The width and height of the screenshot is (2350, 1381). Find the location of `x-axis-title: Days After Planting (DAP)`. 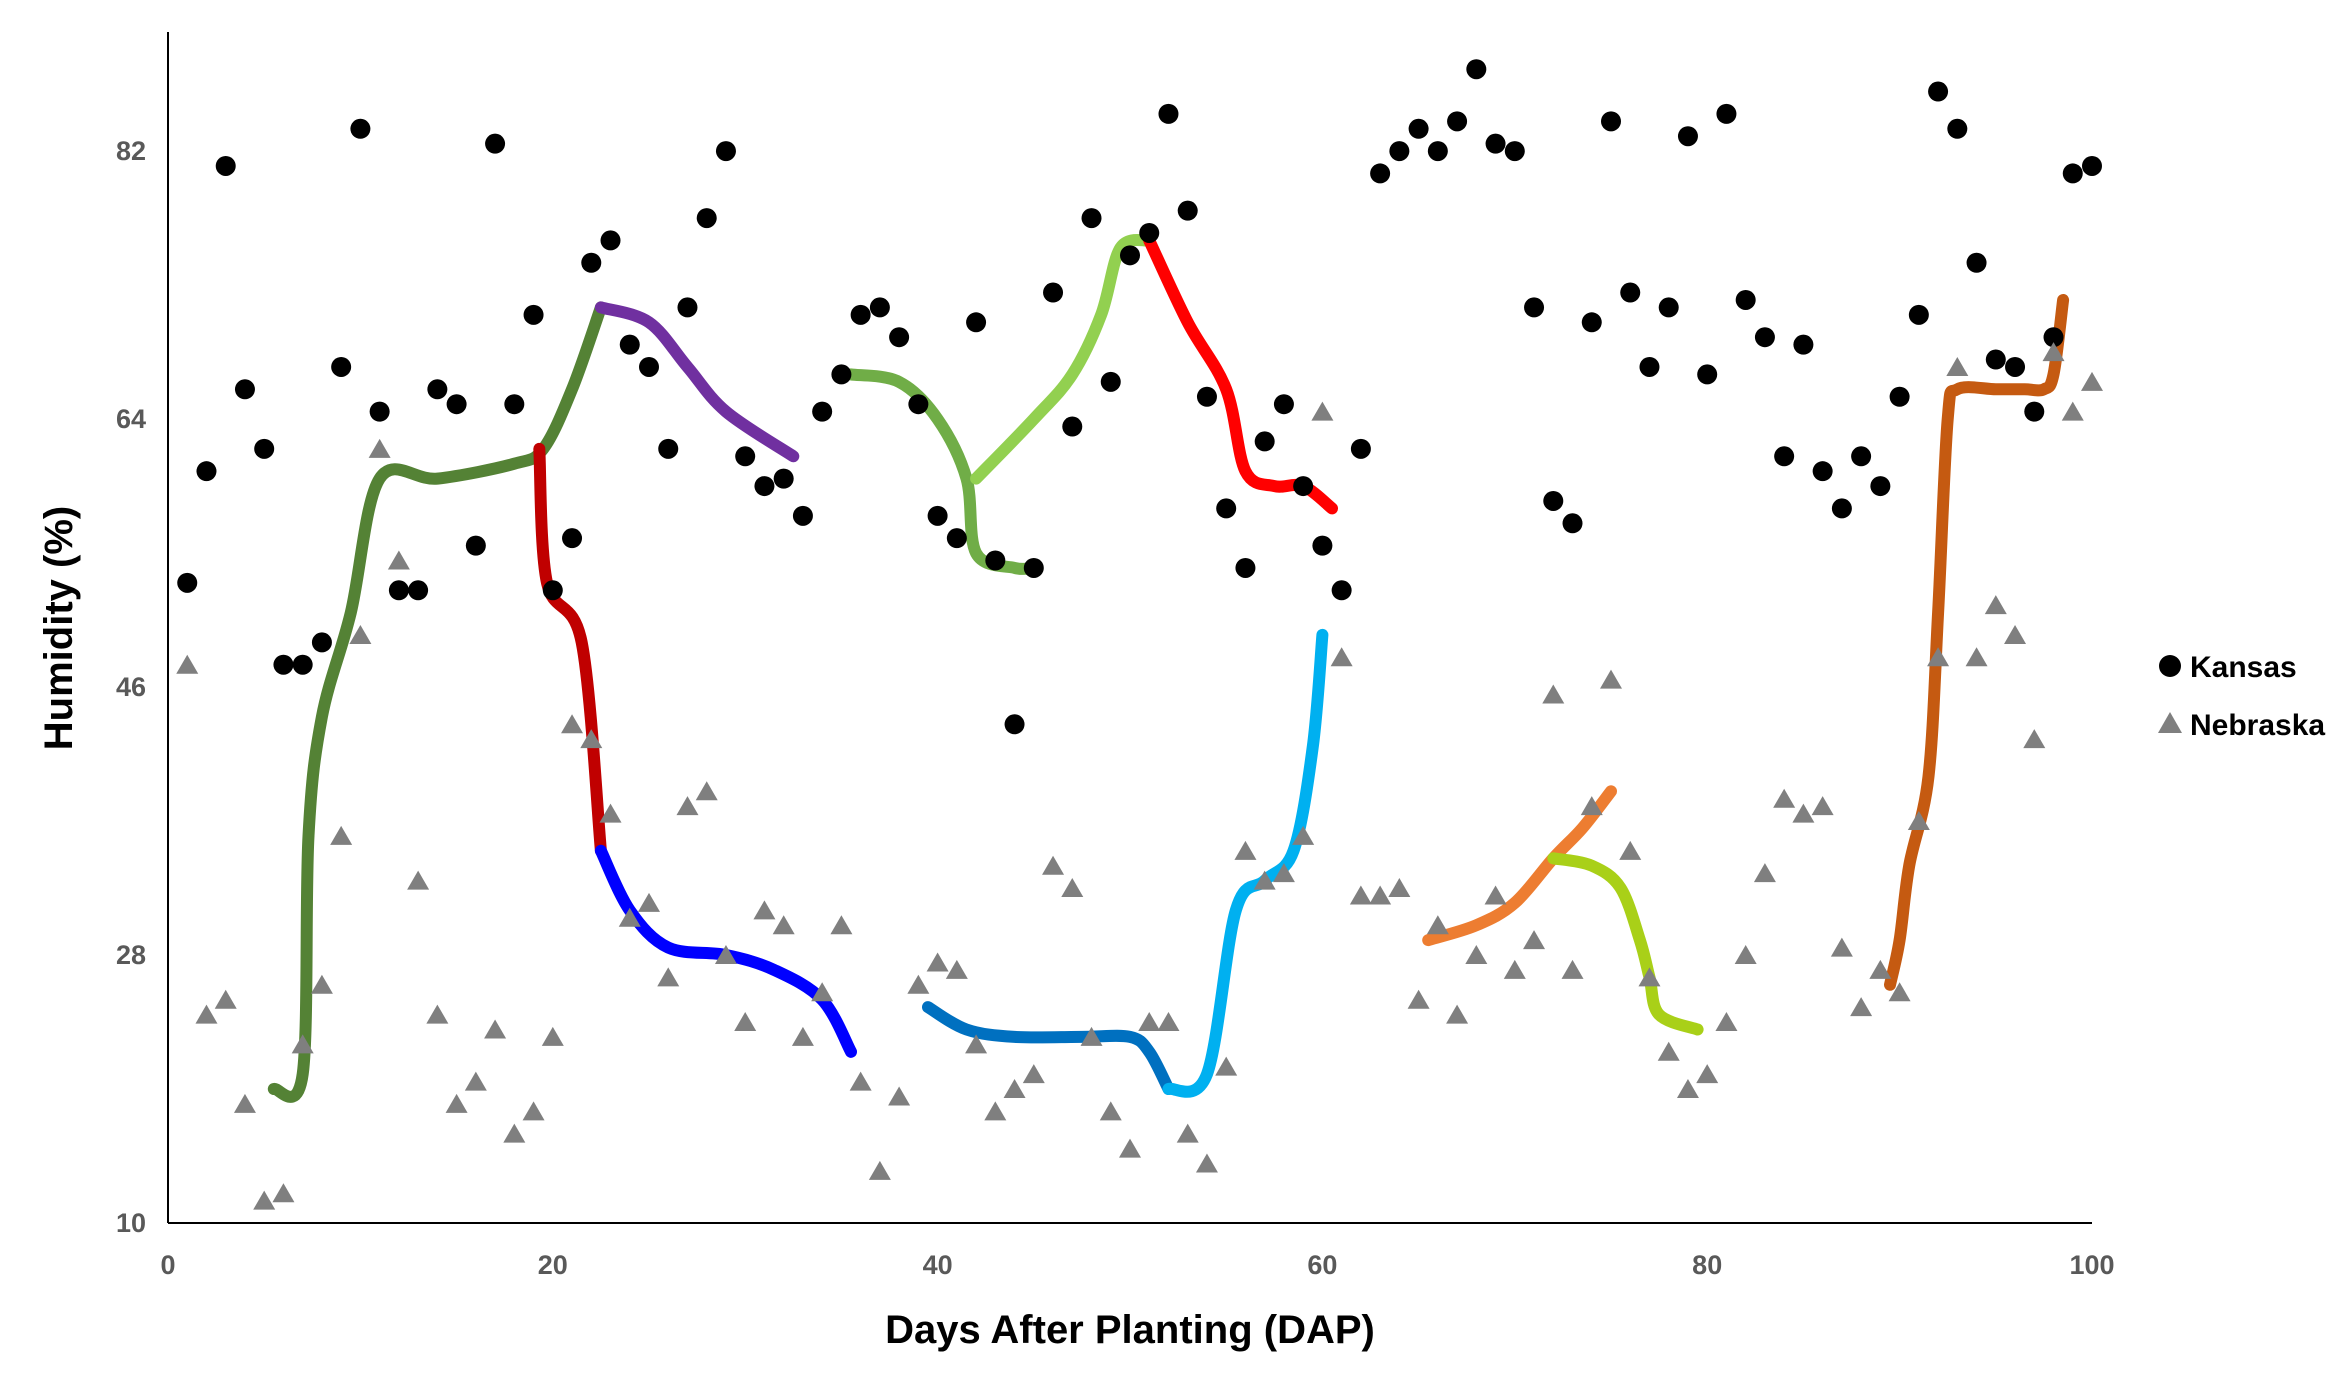

x-axis-title: Days After Planting (DAP) is located at coordinates (1130, 1330).